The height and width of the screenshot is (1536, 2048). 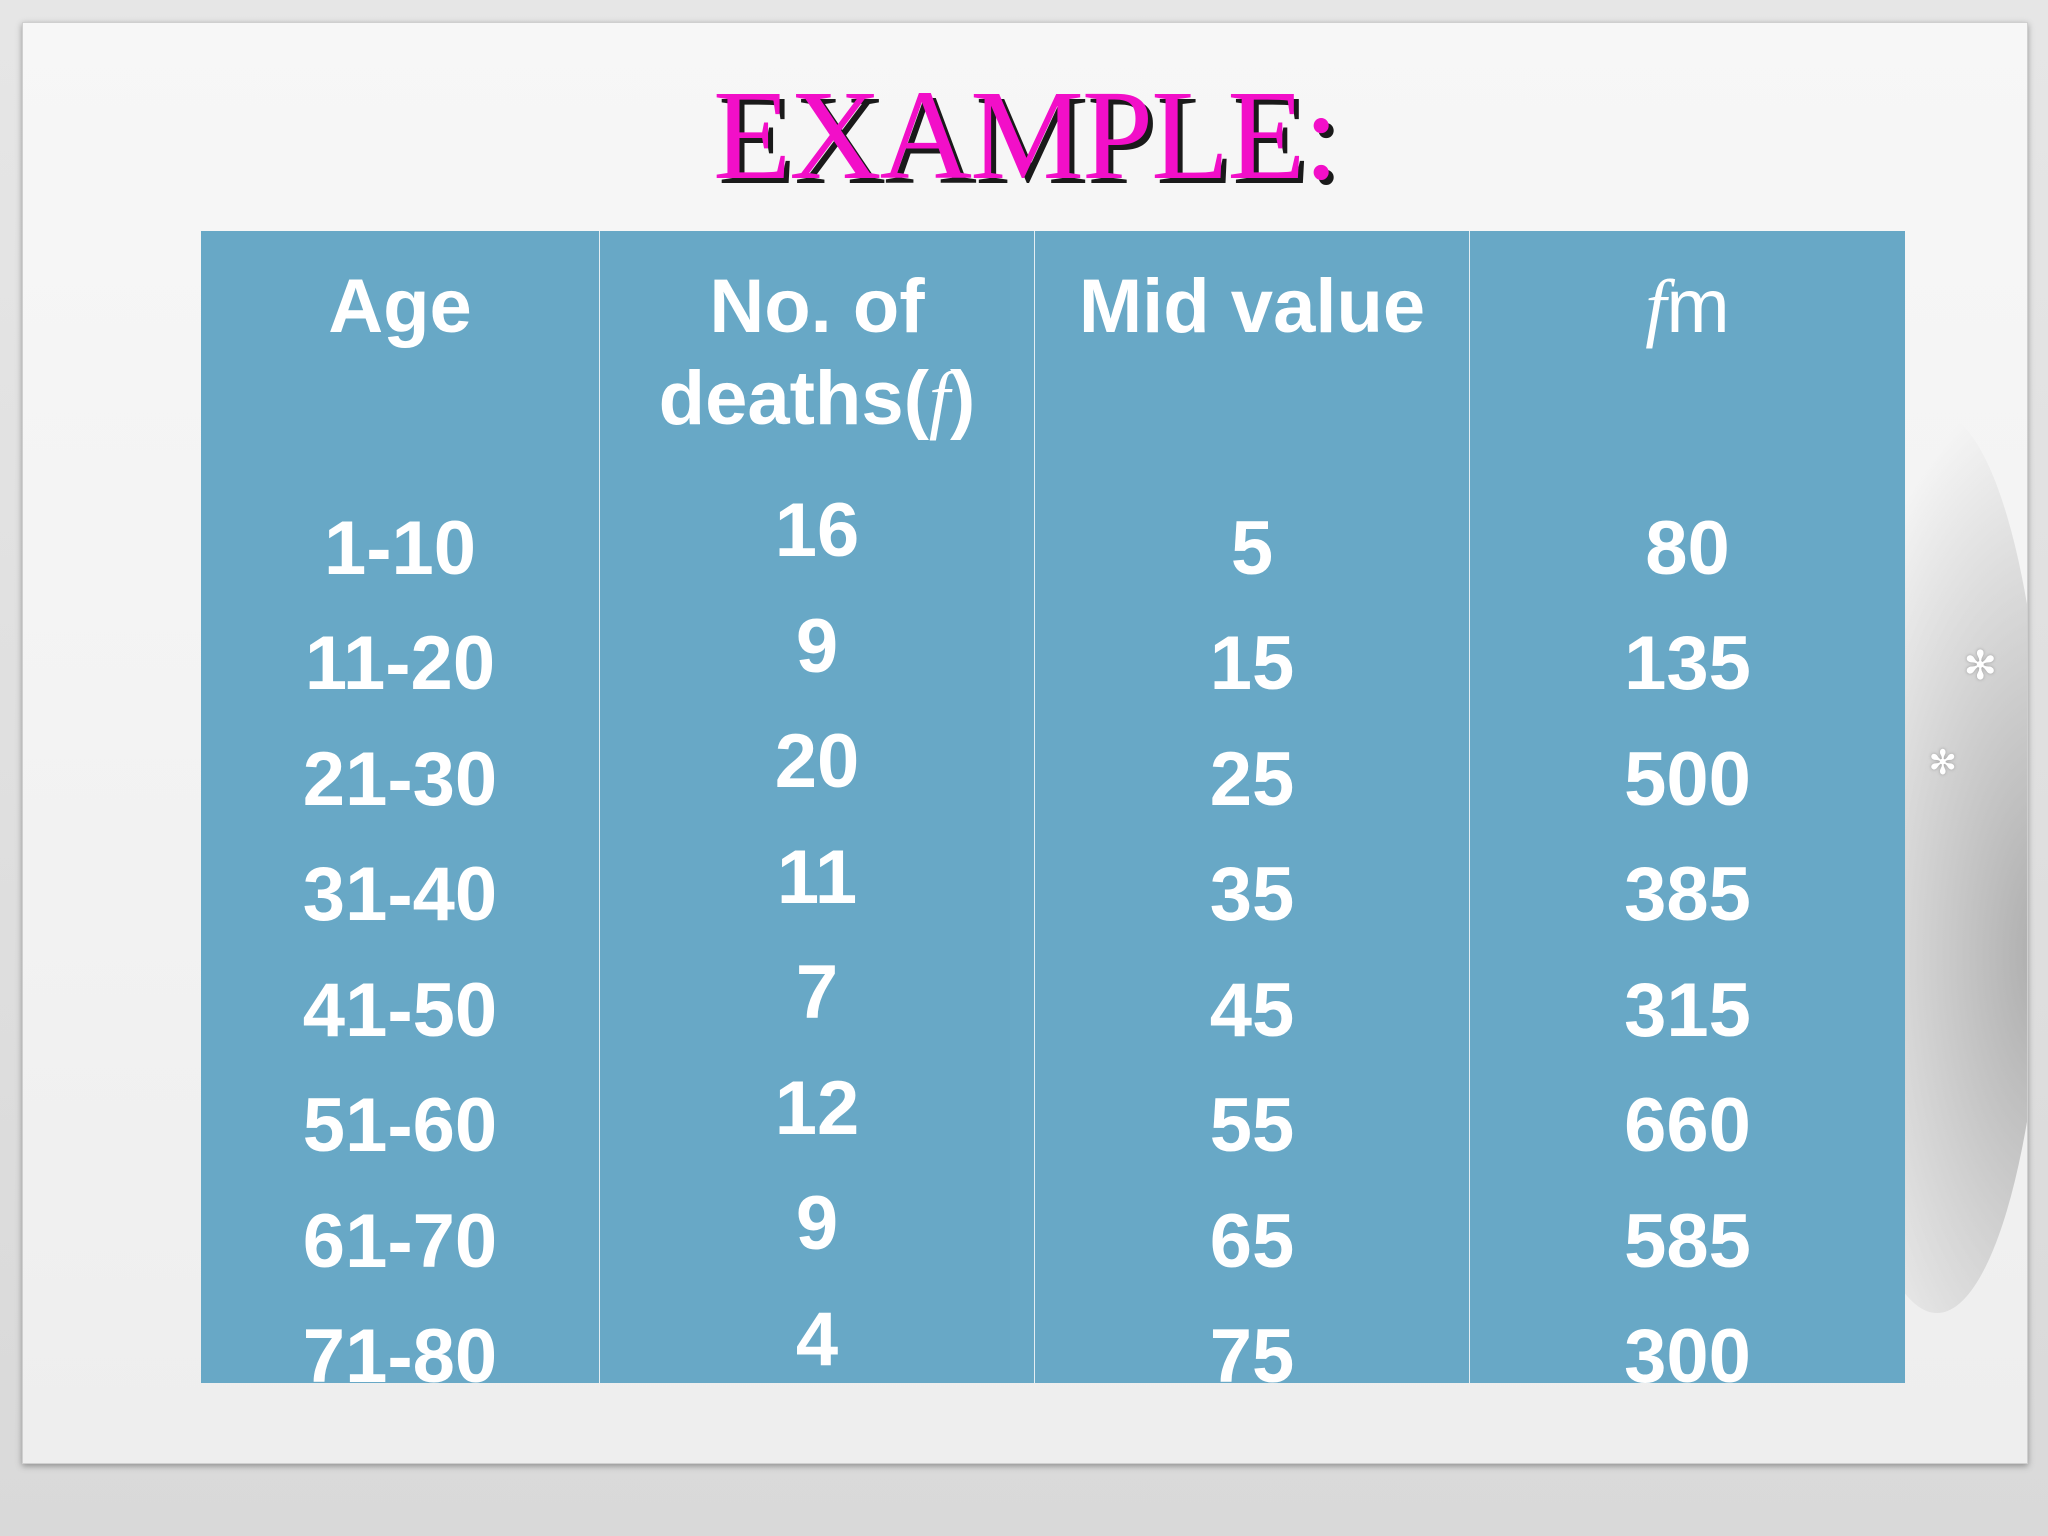 What do you see at coordinates (939, 399) in the screenshot?
I see `frequency-symbol: f` at bounding box center [939, 399].